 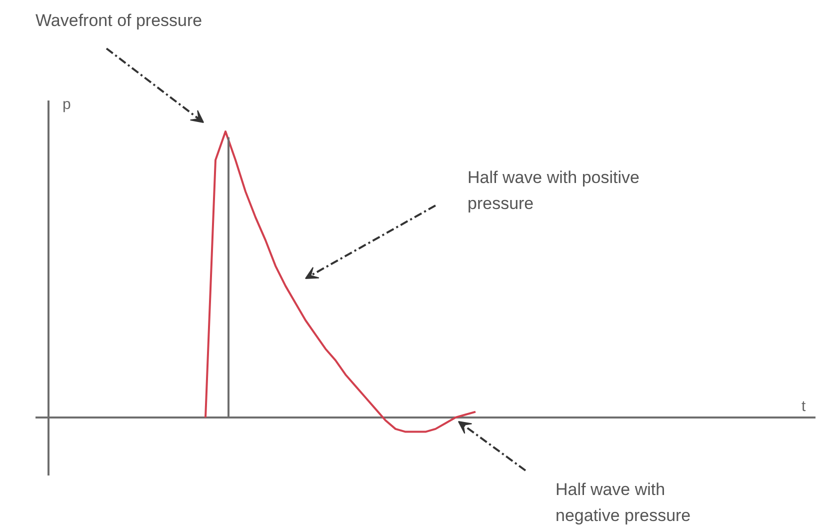 What do you see at coordinates (554, 190) in the screenshot?
I see `annotation: Half wave with positive pressure` at bounding box center [554, 190].